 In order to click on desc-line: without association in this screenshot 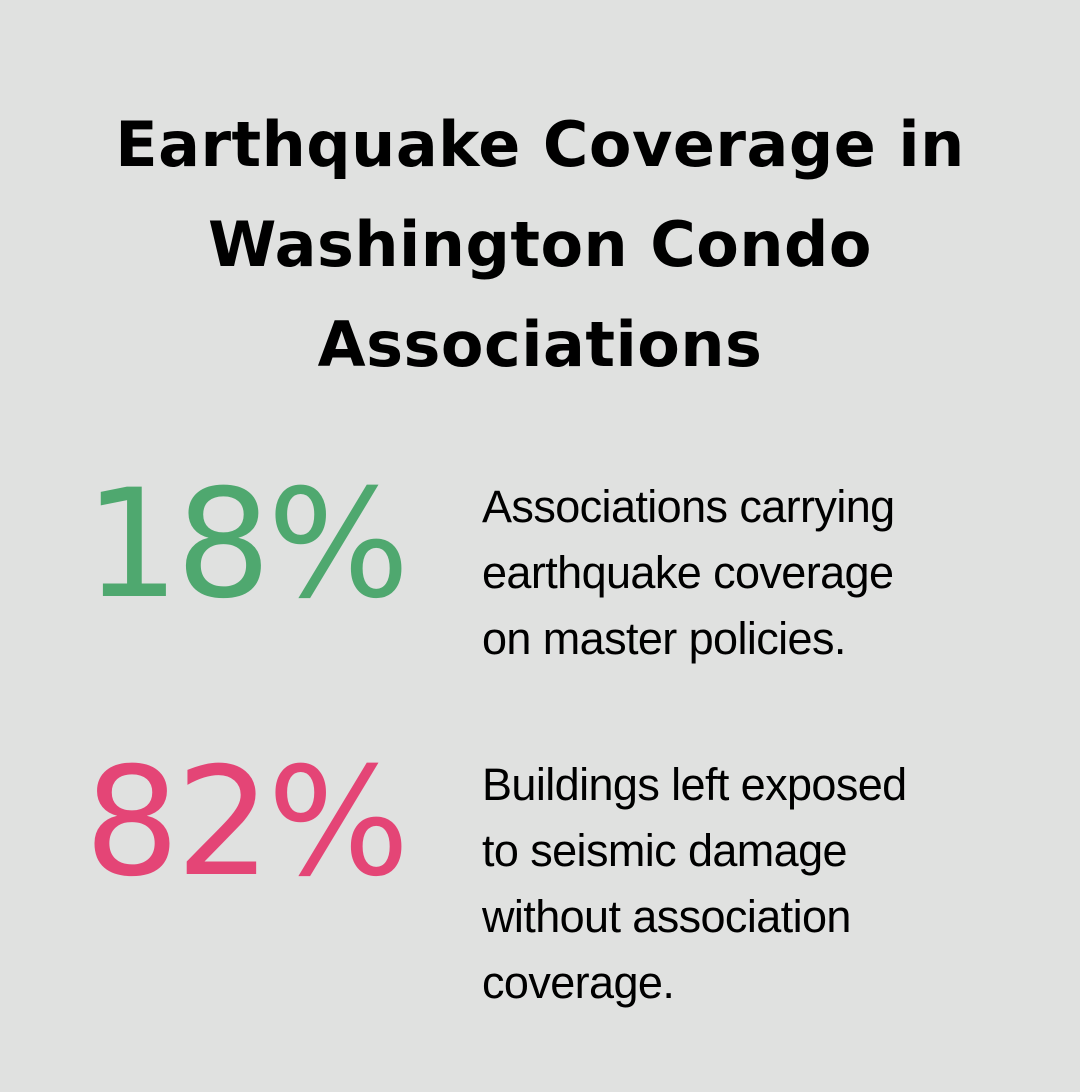, I will do `click(666, 916)`.